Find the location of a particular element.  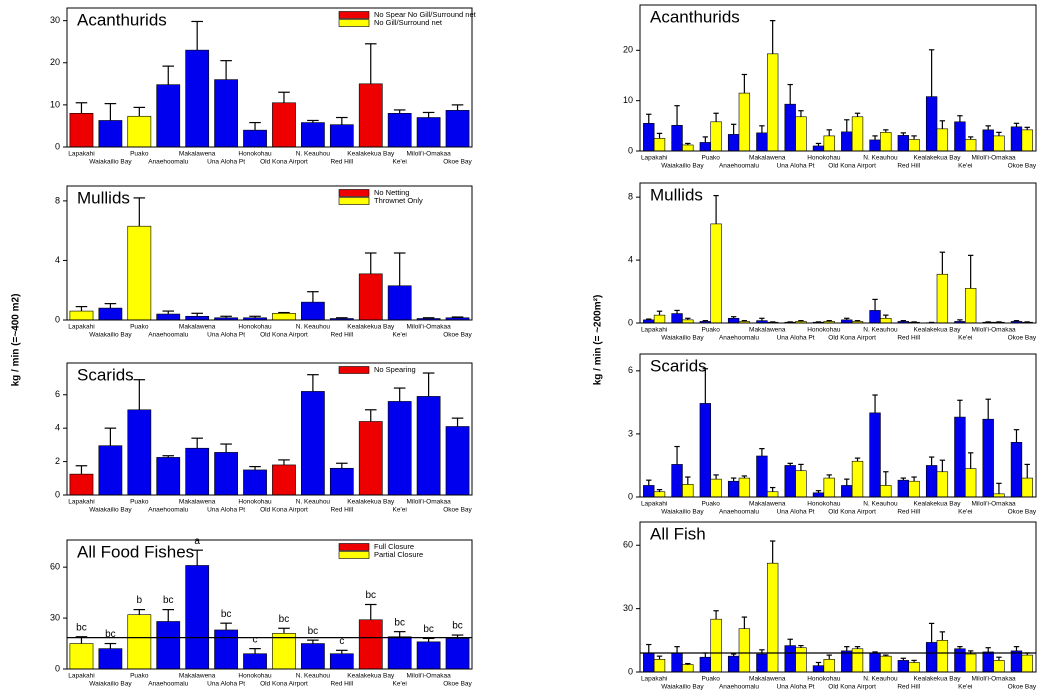

y-tick-label: 0 is located at coordinates (57, 146).